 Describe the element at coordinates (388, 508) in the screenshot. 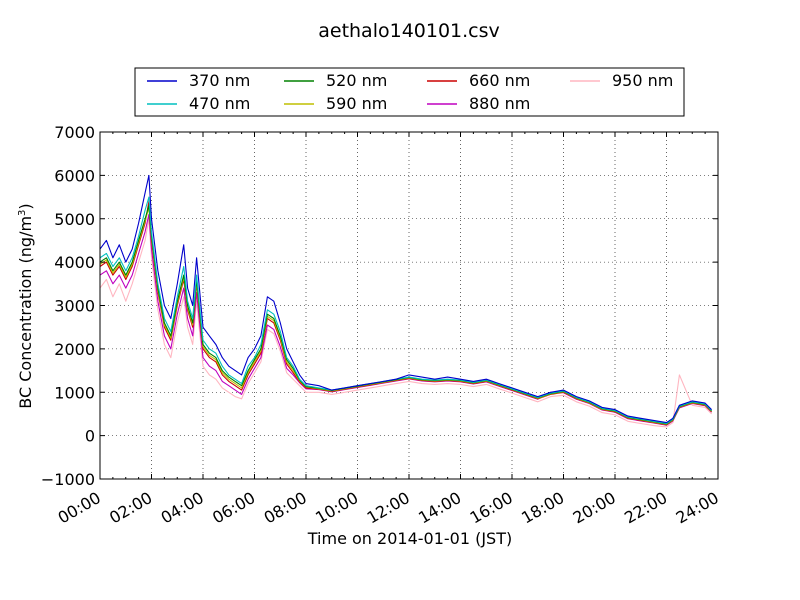

I see `x-tick-label: 12:00` at that location.